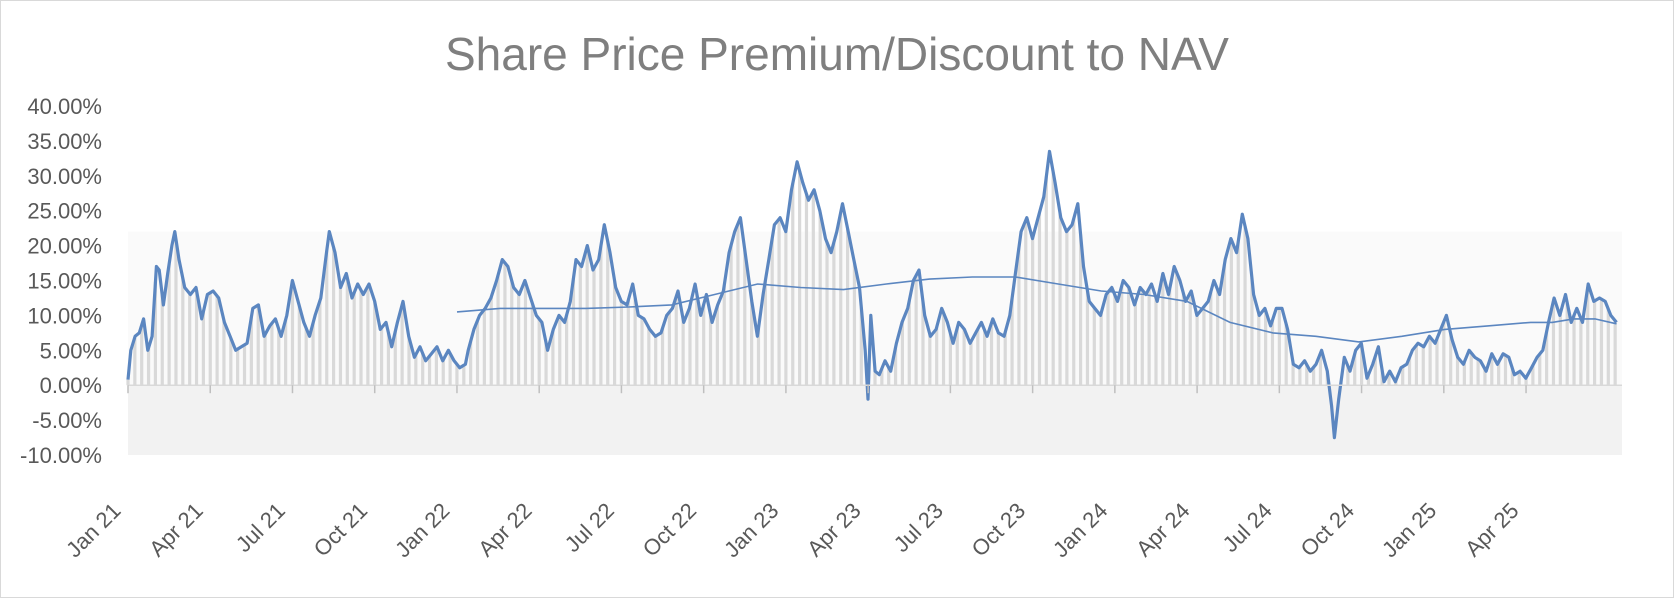 The height and width of the screenshot is (598, 1674). I want to click on y-tick-label: 35.00%, so click(64, 141).